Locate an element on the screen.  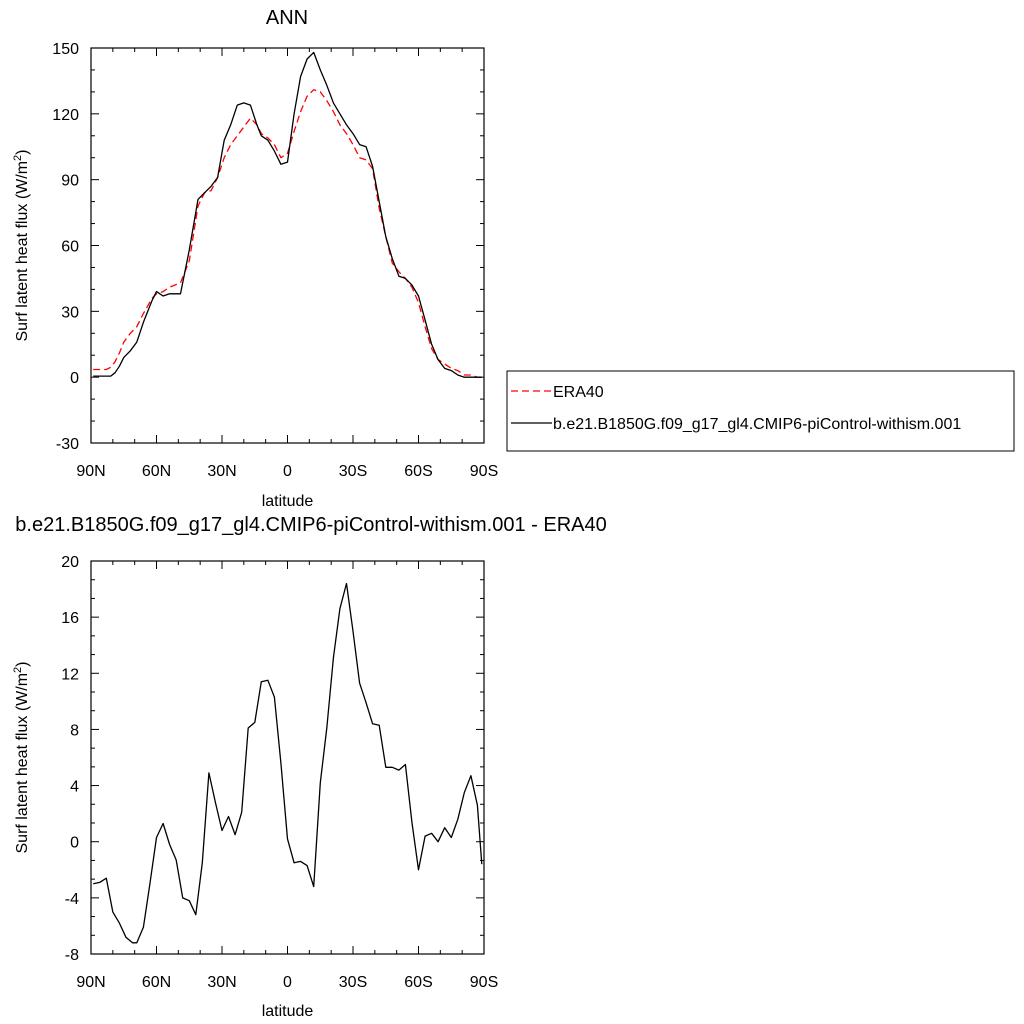
bottom-ytick-label: 0 is located at coordinates (74, 843).